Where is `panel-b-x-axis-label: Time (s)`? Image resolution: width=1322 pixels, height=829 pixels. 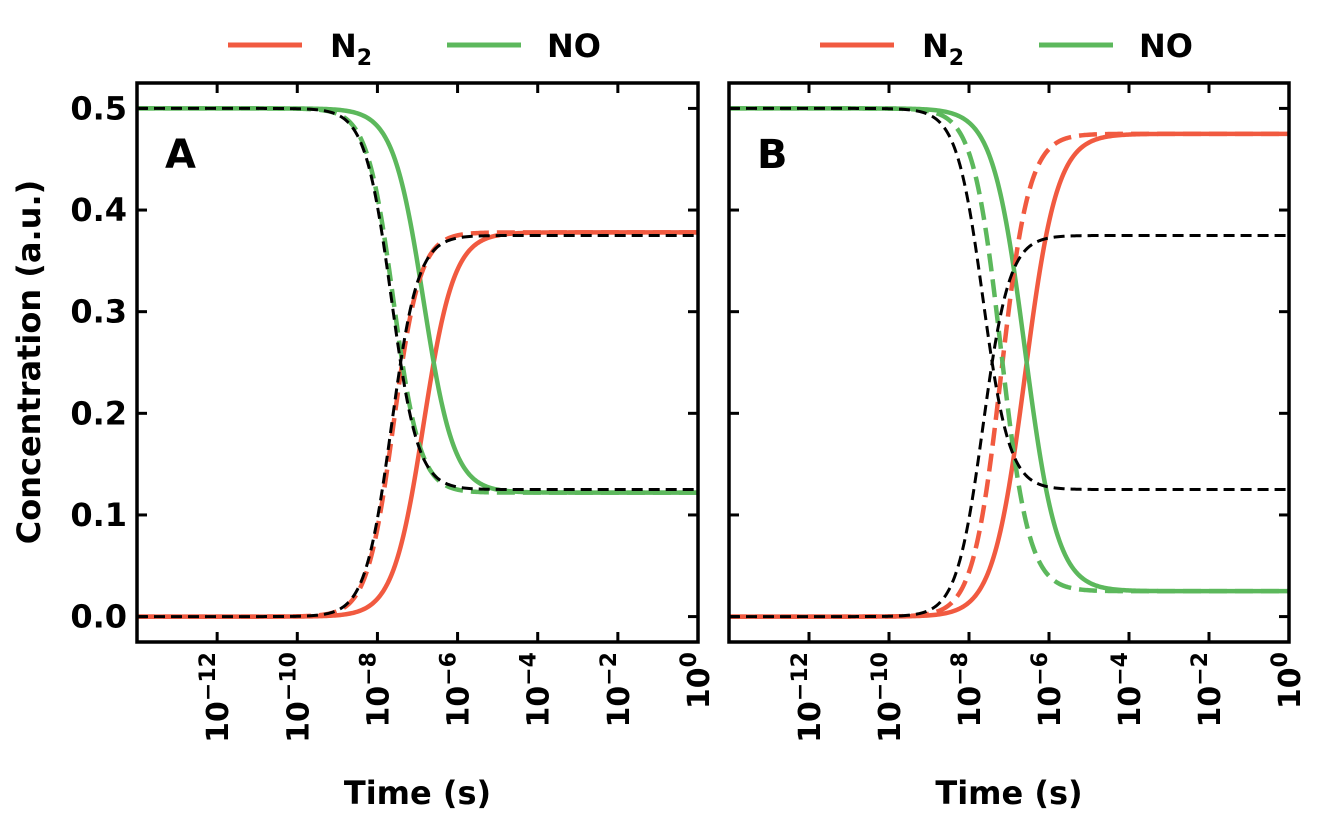
panel-b-x-axis-label: Time (s) is located at coordinates (1008, 793).